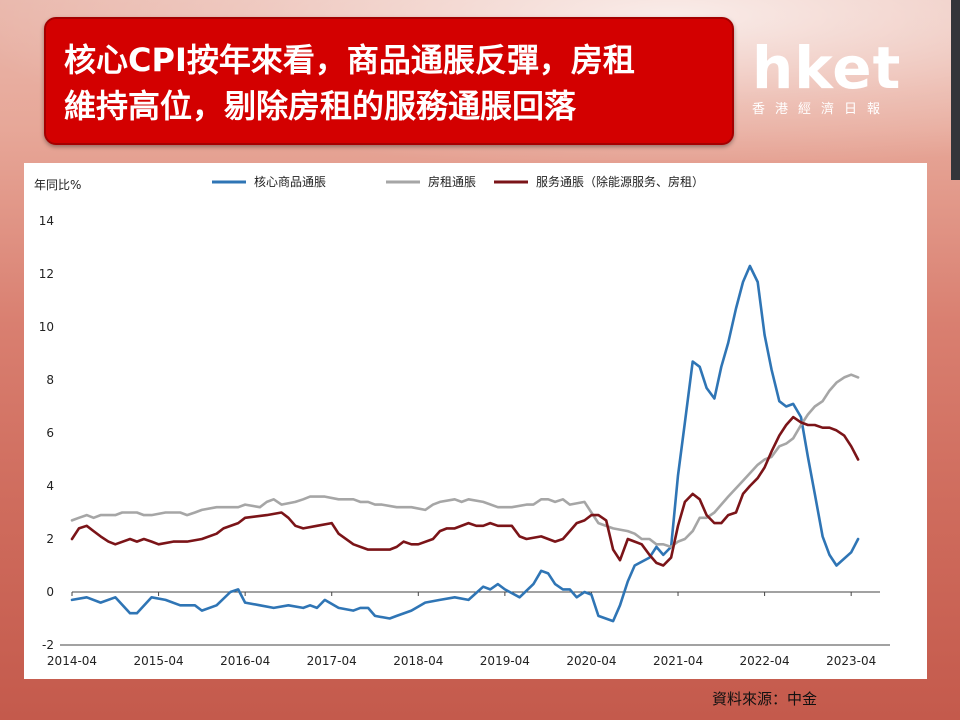 The width and height of the screenshot is (960, 720). What do you see at coordinates (452, 181) in the screenshot?
I see `legend-label-2: 房租通脹` at bounding box center [452, 181].